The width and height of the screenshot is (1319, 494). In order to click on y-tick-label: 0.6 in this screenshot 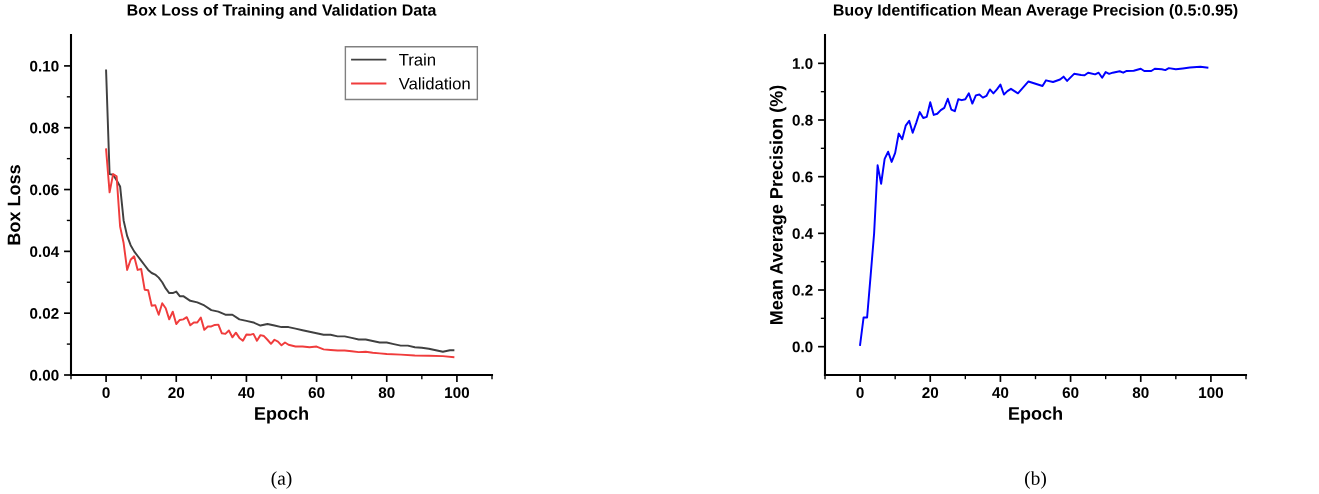, I will do `click(802, 177)`.